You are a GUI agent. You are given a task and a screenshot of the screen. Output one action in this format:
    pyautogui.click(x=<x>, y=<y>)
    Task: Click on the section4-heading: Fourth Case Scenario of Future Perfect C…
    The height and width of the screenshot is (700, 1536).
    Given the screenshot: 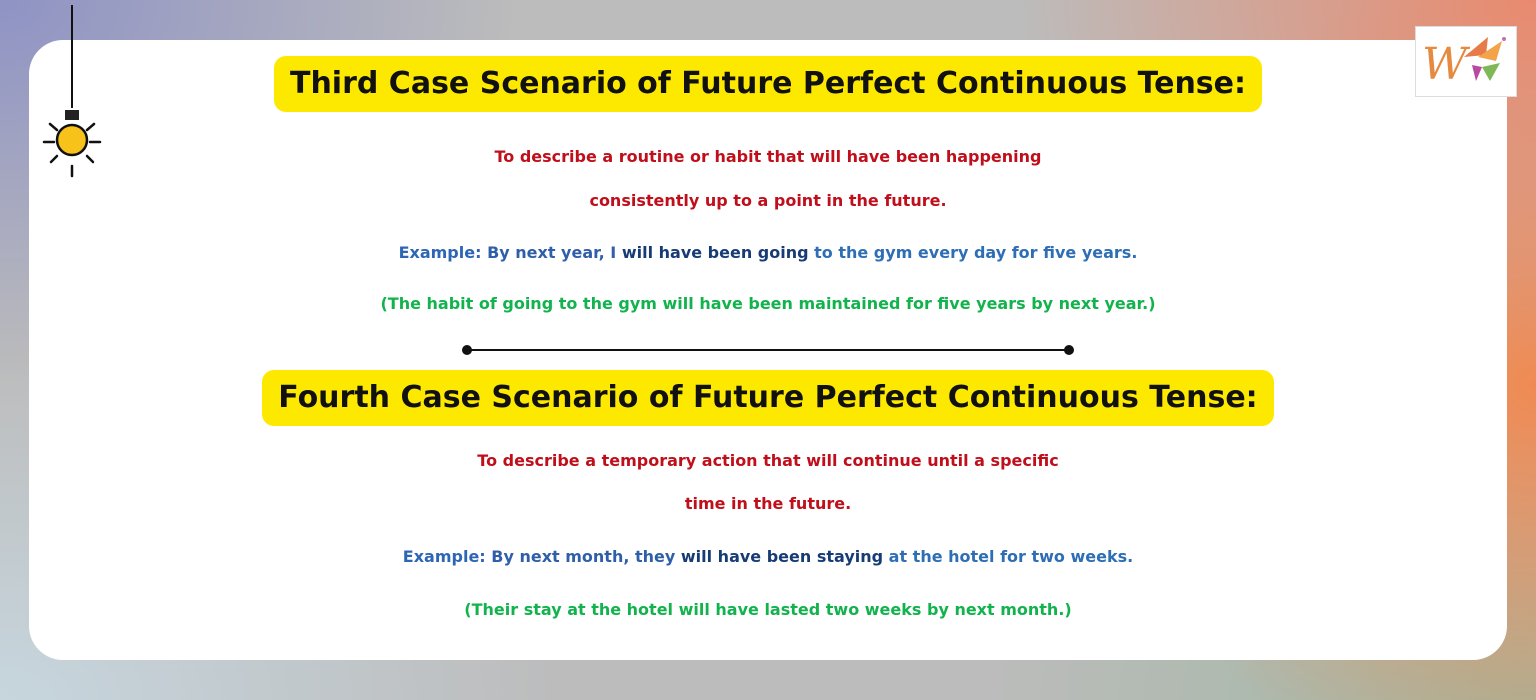 What is the action you would take?
    pyautogui.click(x=768, y=398)
    